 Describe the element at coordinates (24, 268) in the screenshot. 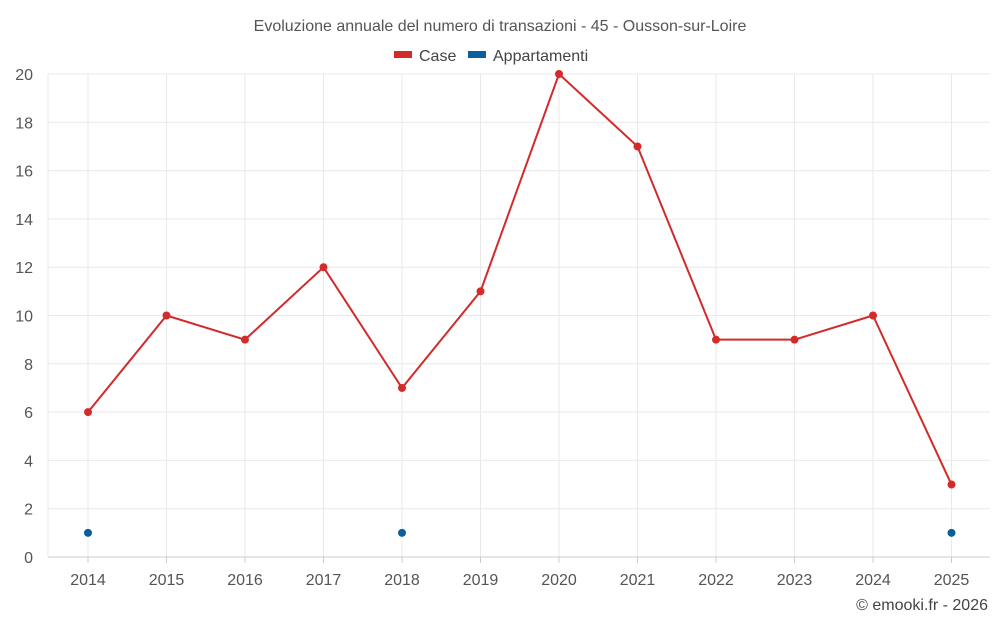

I see `y-tick-label: 12` at that location.